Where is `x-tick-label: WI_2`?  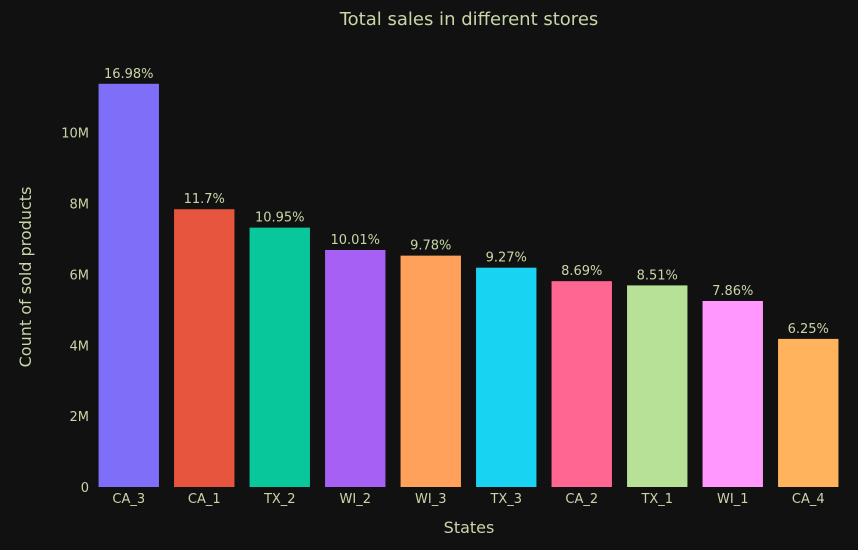 x-tick-label: WI_2 is located at coordinates (355, 499).